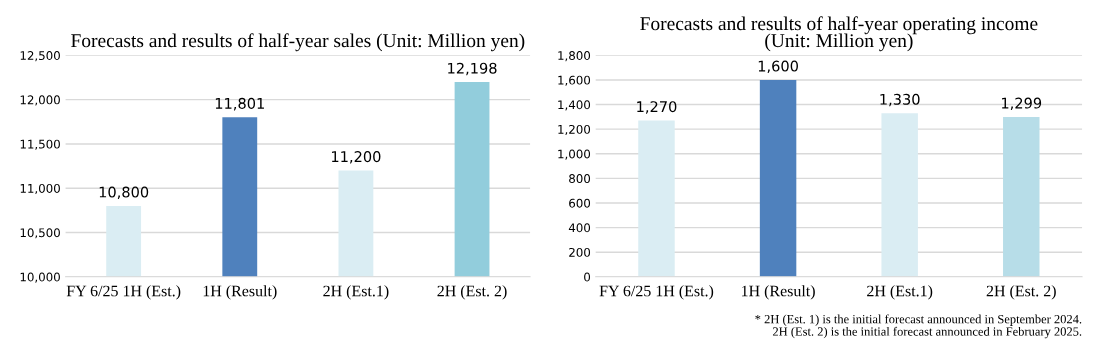 The height and width of the screenshot is (346, 1093). I want to click on y-tick-label: 11,000, so click(40, 189).